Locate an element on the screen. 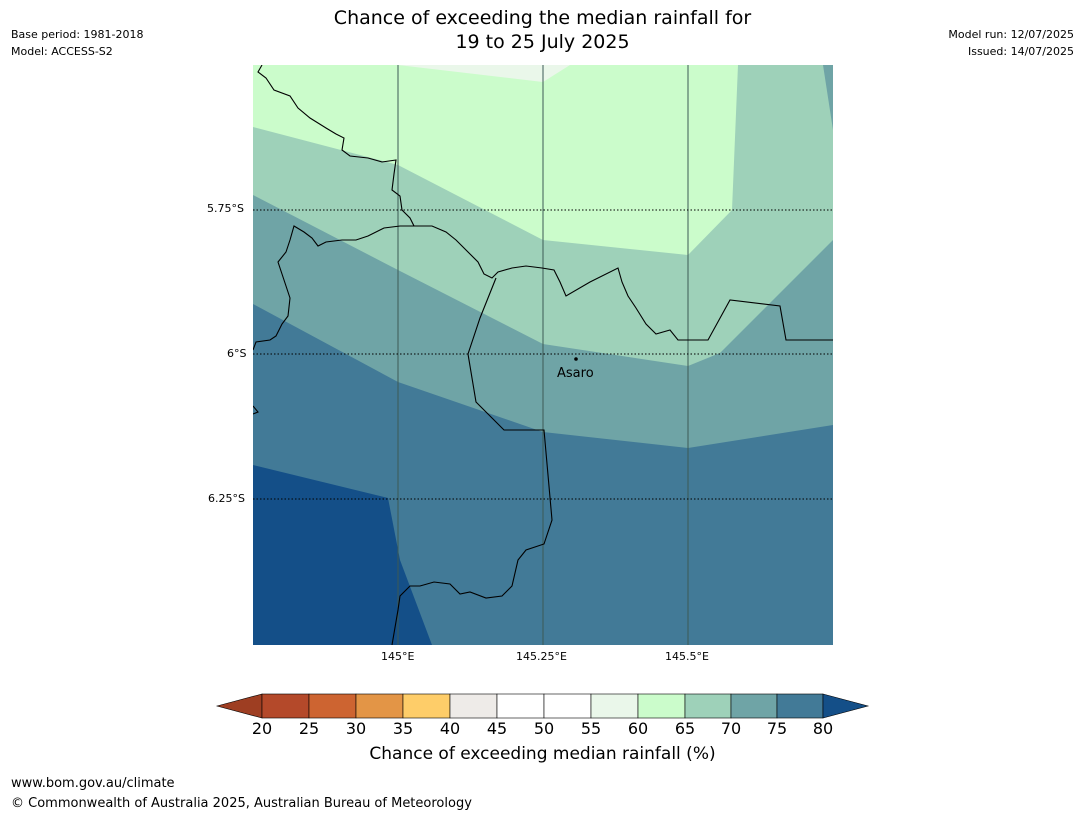 The height and width of the screenshot is (816, 1085). colorbar-extend-high is located at coordinates (846, 706).